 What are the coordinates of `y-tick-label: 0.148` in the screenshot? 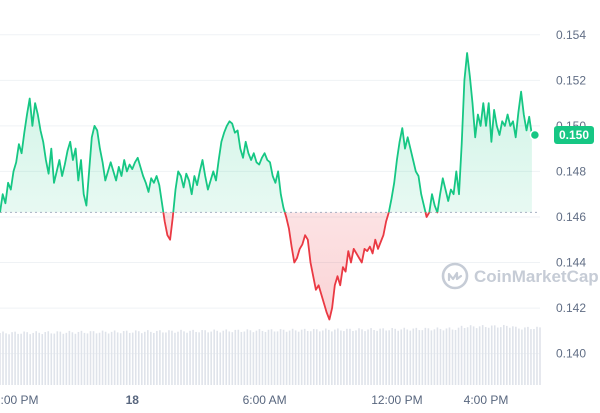 It's located at (571, 171).